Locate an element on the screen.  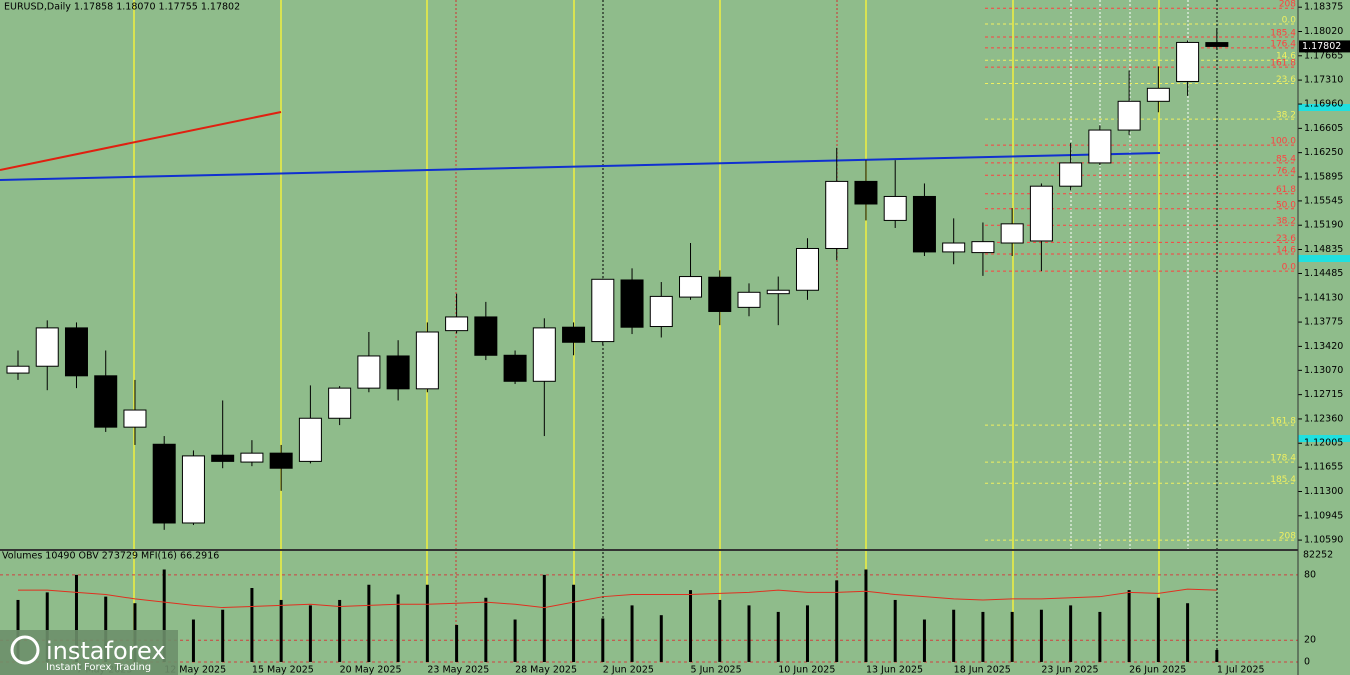
x-tick-label: 2 Jun 2025 is located at coordinates (628, 670).